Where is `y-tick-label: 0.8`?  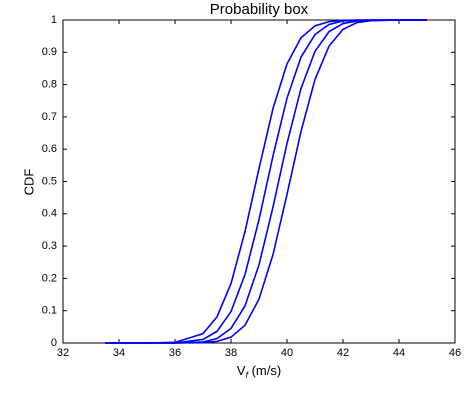 y-tick-label: 0.8 is located at coordinates (49, 85).